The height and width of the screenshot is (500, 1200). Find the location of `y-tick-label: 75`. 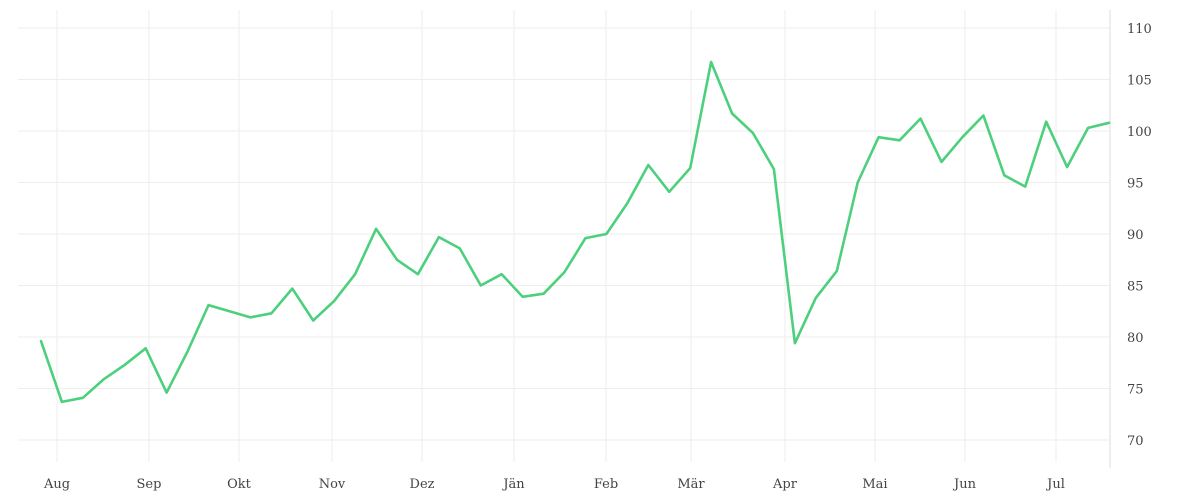

y-tick-label: 75 is located at coordinates (1135, 390).